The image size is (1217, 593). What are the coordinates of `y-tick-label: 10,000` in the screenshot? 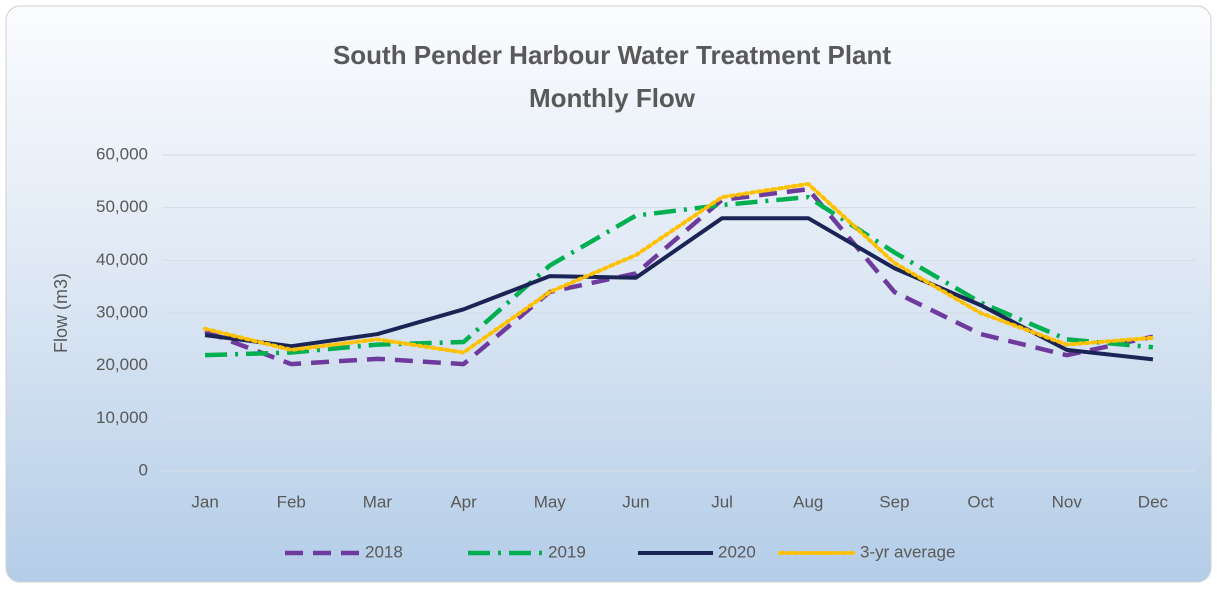 It's located at (122, 417).